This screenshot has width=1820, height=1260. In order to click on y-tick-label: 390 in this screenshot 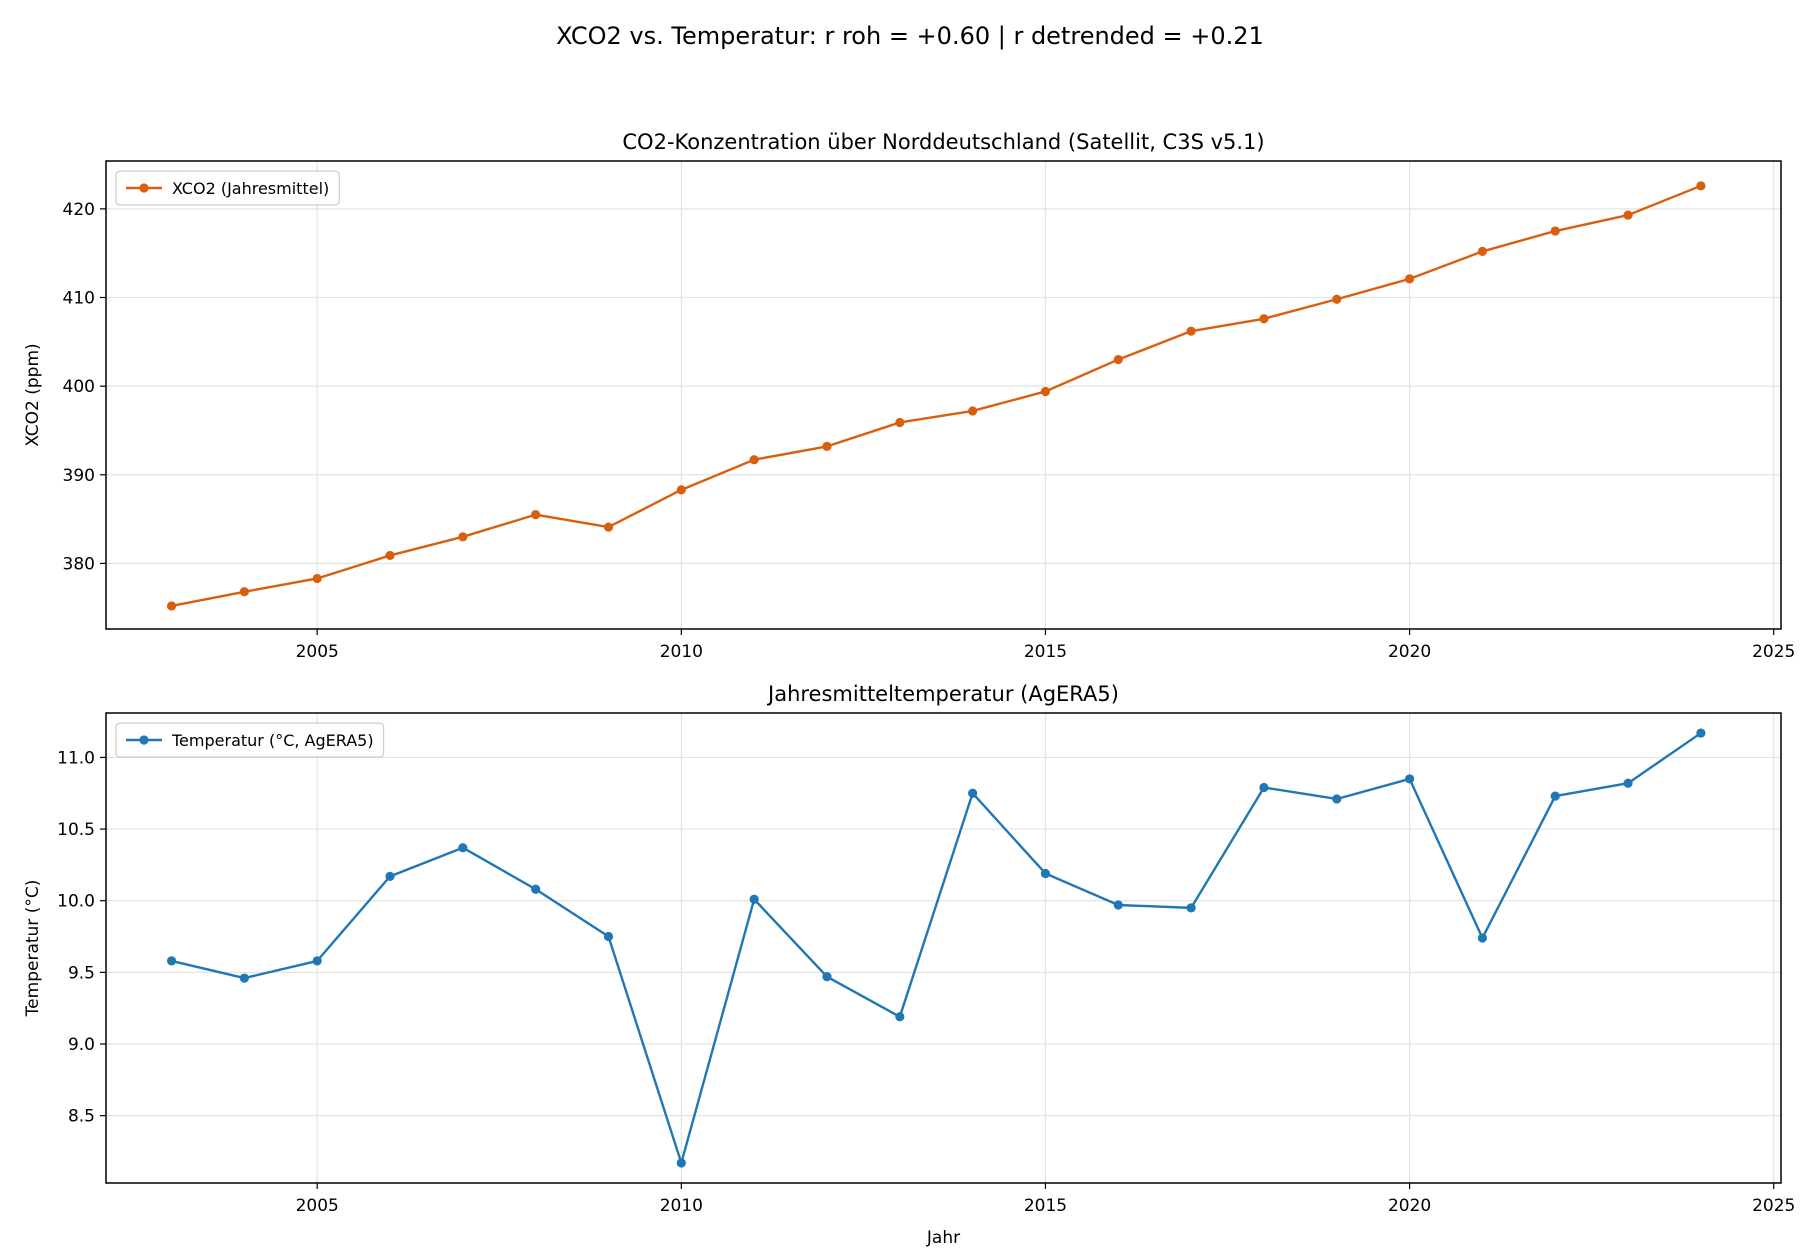, I will do `click(79, 476)`.